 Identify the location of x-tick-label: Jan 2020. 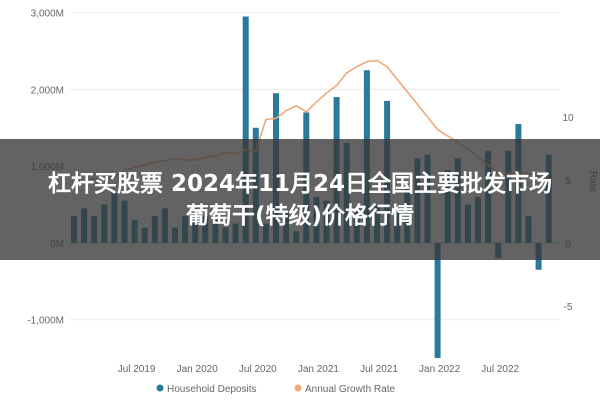
(198, 369).